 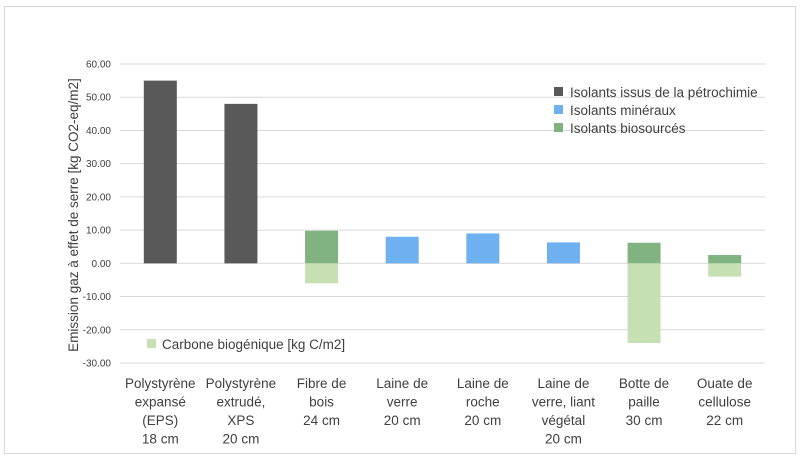 What do you see at coordinates (724, 402) in the screenshot?
I see `category-label: cellulose` at bounding box center [724, 402].